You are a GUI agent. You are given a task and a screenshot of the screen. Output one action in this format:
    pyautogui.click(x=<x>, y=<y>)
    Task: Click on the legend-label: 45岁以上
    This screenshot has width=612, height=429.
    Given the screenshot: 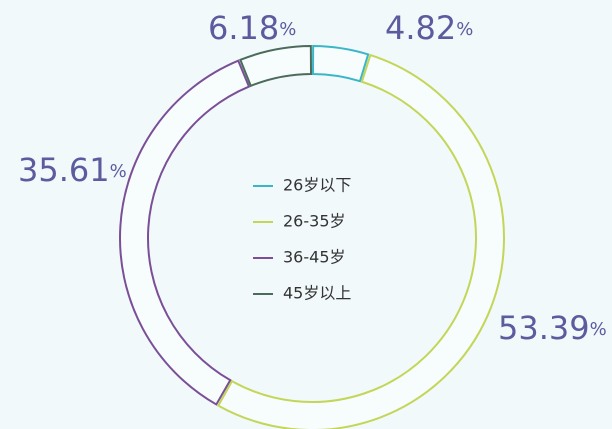 What is the action you would take?
    pyautogui.click(x=317, y=293)
    